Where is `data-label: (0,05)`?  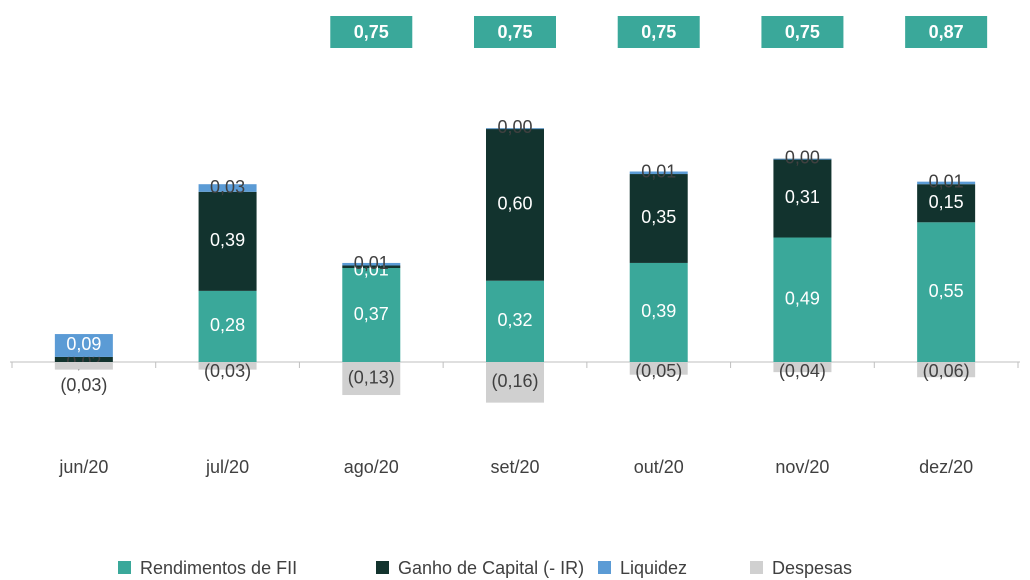
data-label: (0,05) is located at coordinates (658, 371).